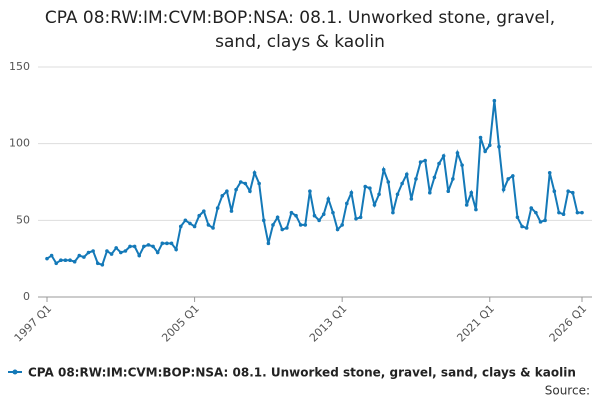 This screenshot has height=400, width=600. I want to click on source: Source:, so click(567, 391).